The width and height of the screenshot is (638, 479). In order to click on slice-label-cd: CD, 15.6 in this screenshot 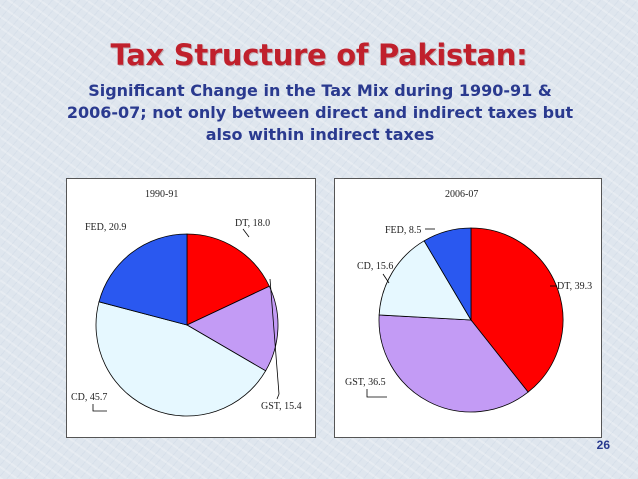, I will do `click(375, 266)`.